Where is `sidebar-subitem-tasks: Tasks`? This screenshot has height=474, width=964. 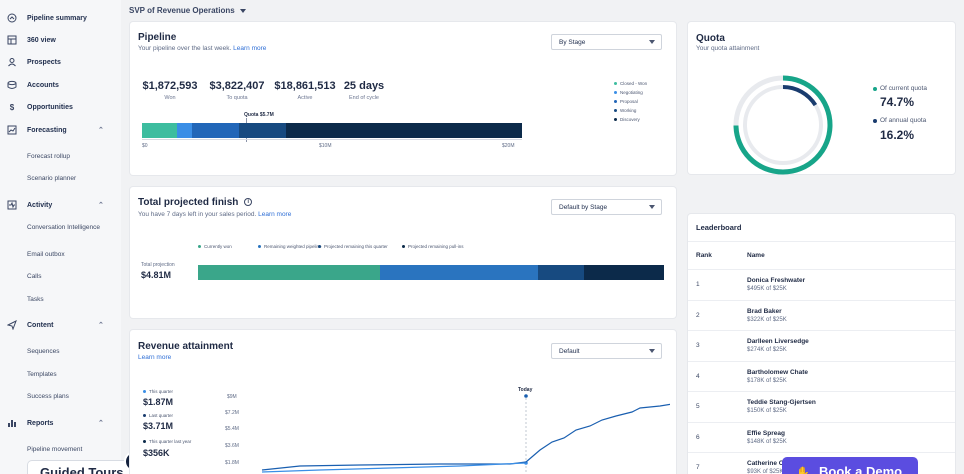
sidebar-subitem-tasks: Tasks is located at coordinates (35, 299).